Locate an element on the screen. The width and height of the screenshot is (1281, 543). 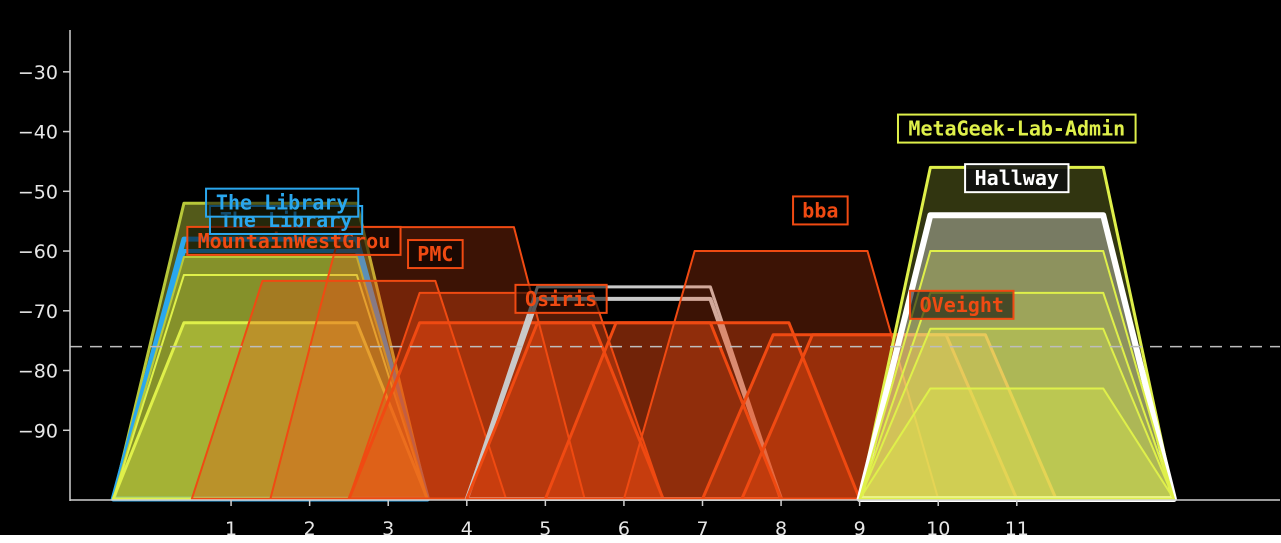
network-label-6: PMC is located at coordinates (435, 254).